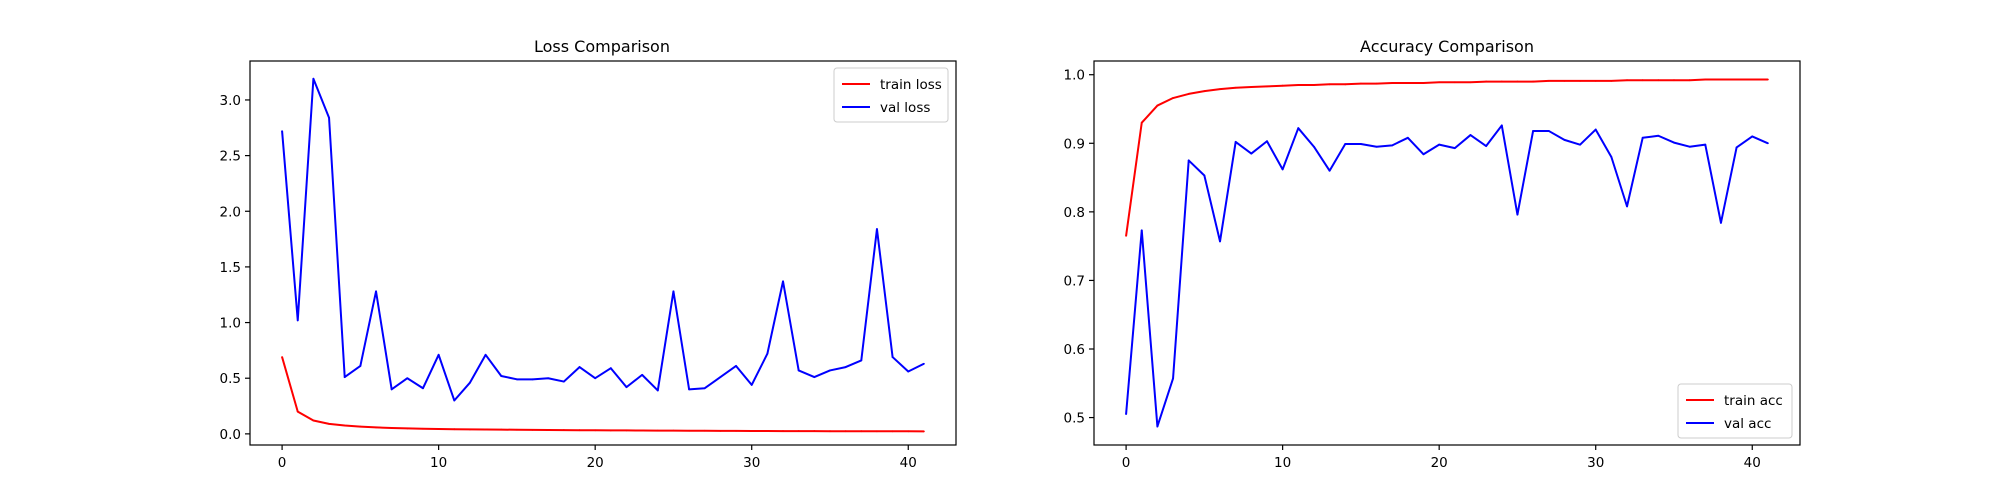 The height and width of the screenshot is (500, 2000). I want to click on accuracy-y-tick-label: 0.9, so click(1074, 144).